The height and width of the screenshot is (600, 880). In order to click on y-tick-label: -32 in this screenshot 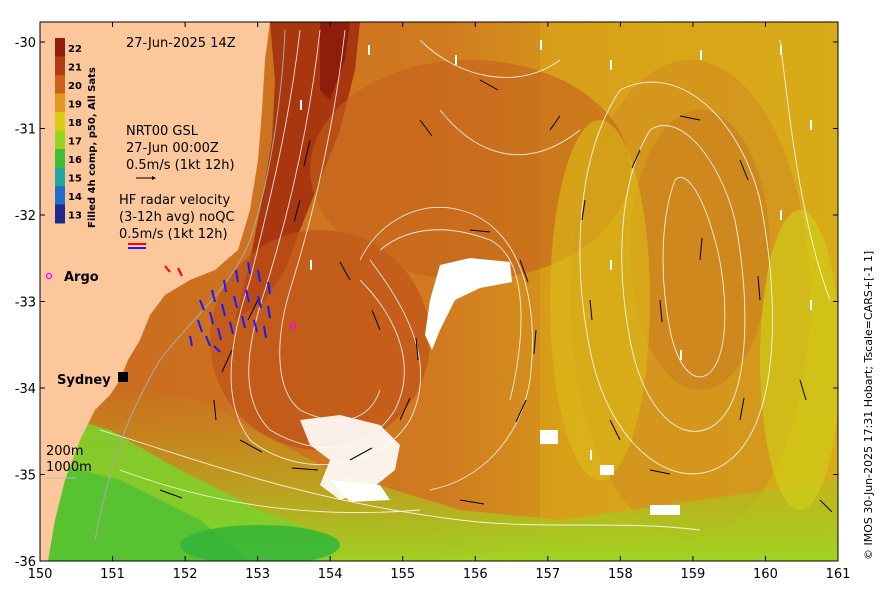, I will do `click(25, 216)`.